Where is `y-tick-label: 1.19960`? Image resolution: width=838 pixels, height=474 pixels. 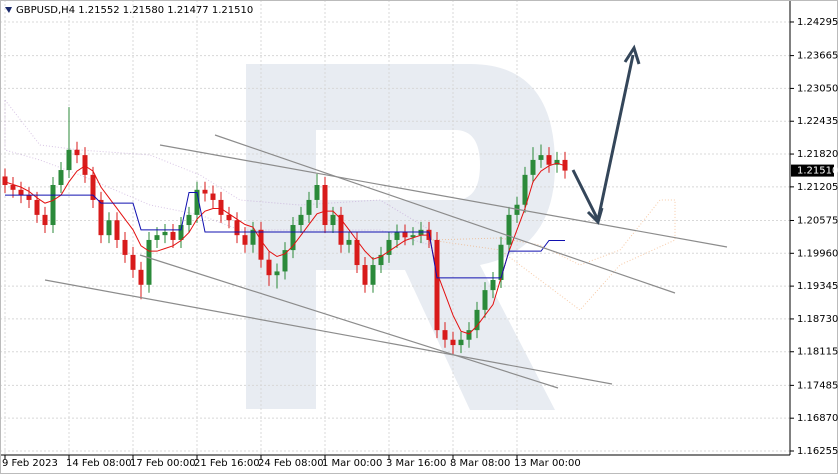
y-tick-label: 1.19960 is located at coordinates (817, 253).